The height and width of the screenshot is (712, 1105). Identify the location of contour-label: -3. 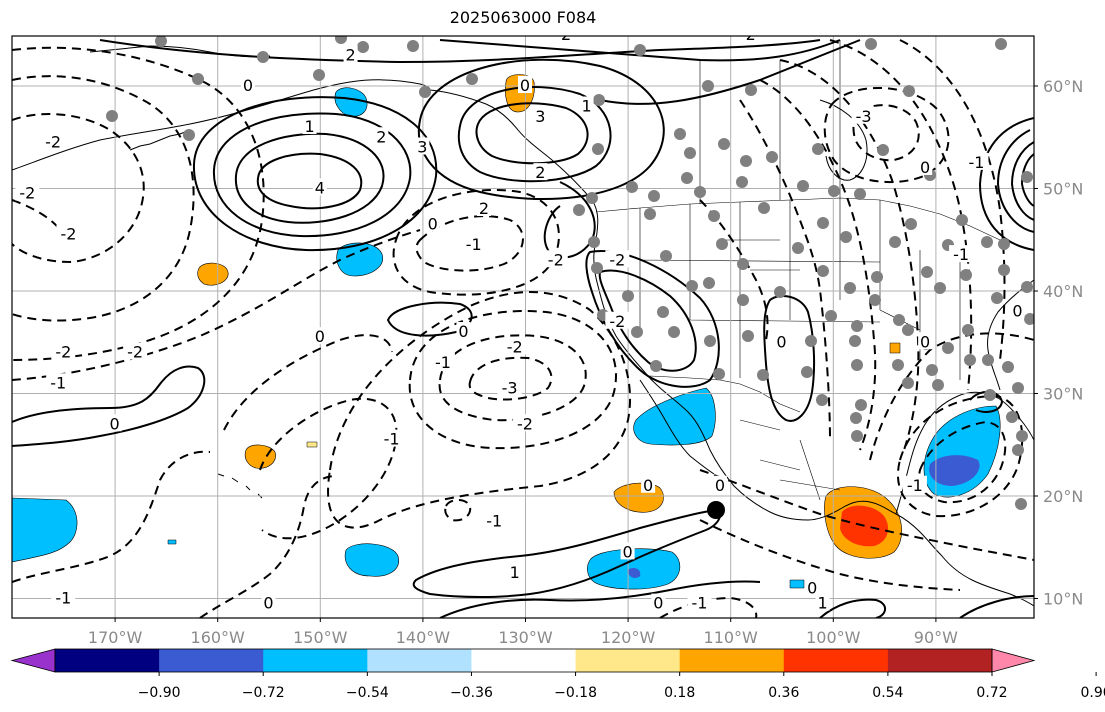
(864, 116).